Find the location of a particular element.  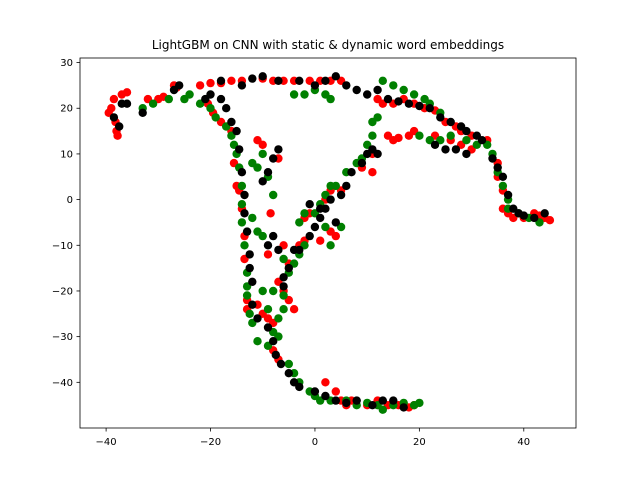

y-tick-label: −30 is located at coordinates (62, 337).